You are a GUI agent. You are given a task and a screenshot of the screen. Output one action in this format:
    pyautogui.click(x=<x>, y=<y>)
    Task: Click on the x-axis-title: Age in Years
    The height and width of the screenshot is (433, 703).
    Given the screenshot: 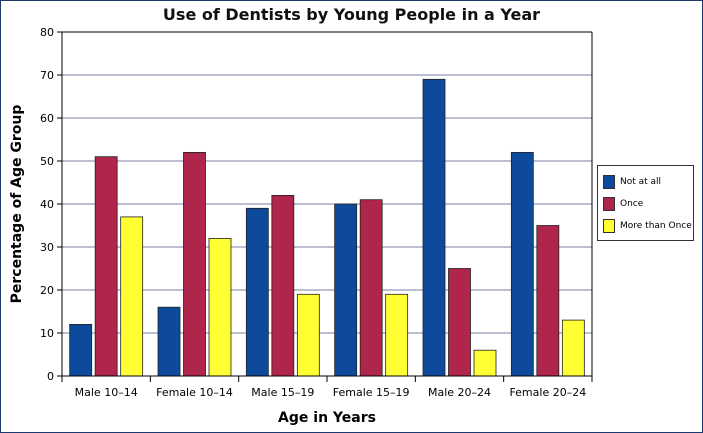 What is the action you would take?
    pyautogui.click(x=327, y=418)
    